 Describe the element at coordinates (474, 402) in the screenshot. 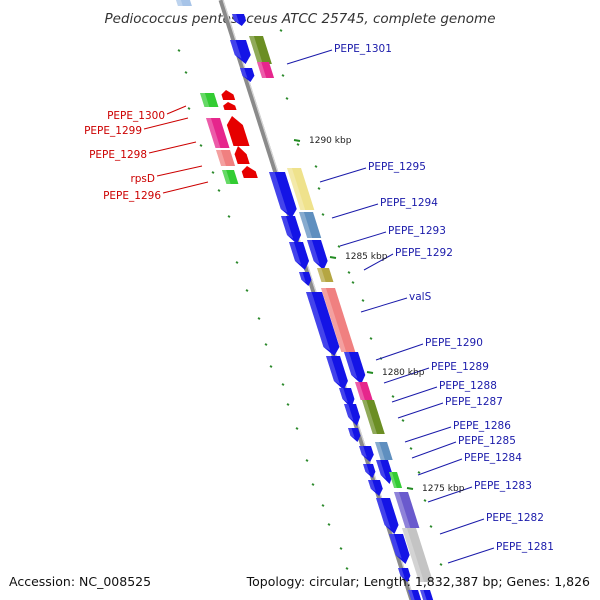

I see `forward-gene-label: PEPE_1287` at that location.